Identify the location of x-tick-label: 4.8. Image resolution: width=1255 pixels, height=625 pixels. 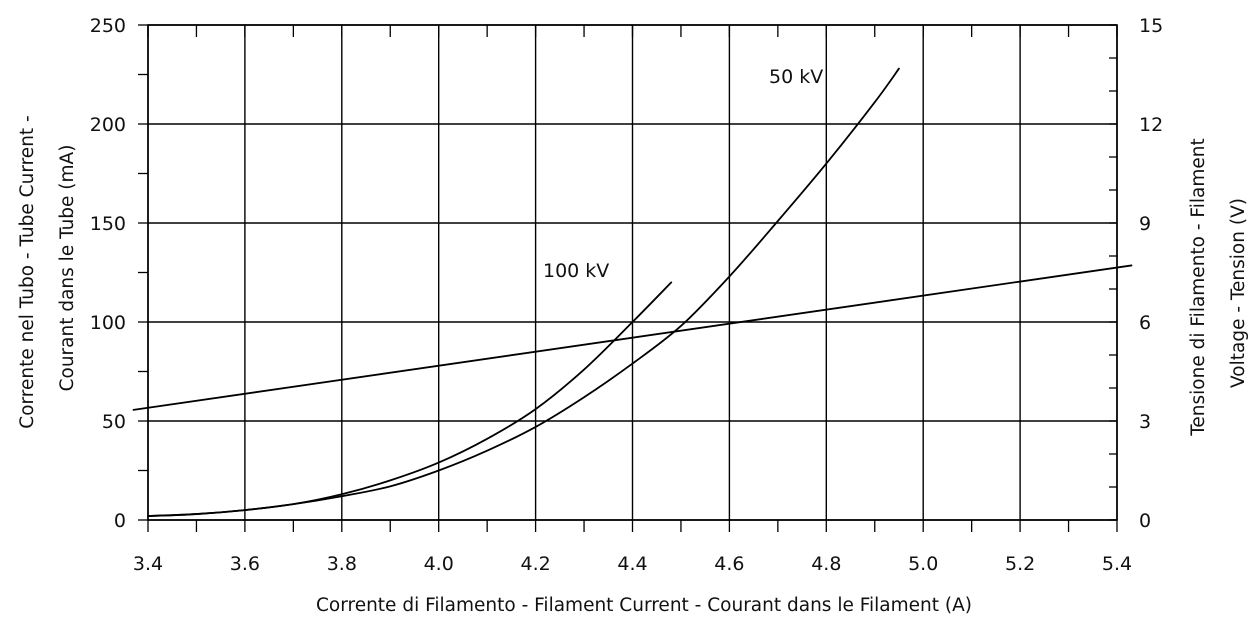
(826, 564).